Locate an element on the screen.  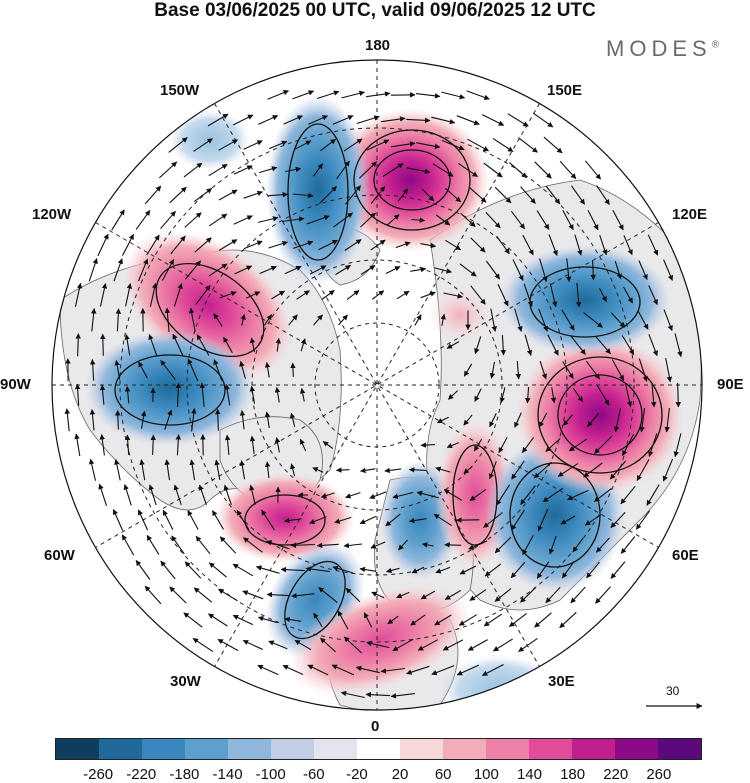
colorbar-tick-label: 260 is located at coordinates (659, 774).